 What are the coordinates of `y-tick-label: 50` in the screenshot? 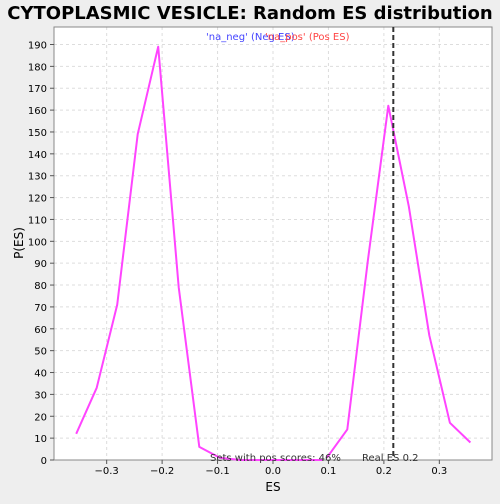 It's located at (40, 352).